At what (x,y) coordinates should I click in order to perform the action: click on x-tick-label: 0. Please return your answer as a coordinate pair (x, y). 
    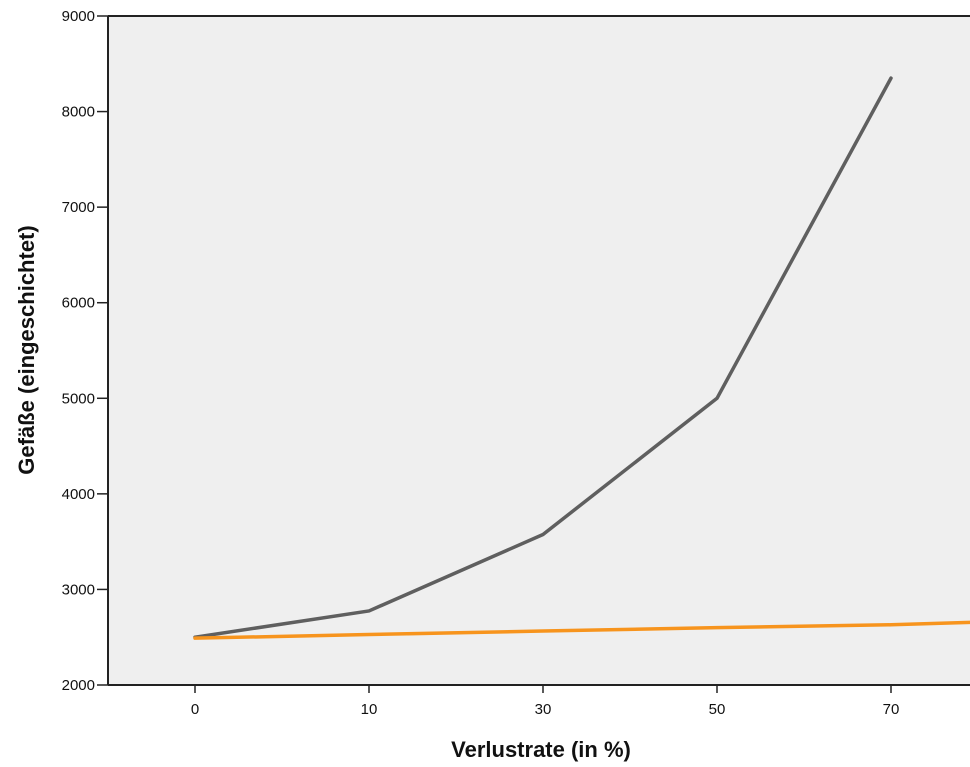
    Looking at the image, I should click on (195, 709).